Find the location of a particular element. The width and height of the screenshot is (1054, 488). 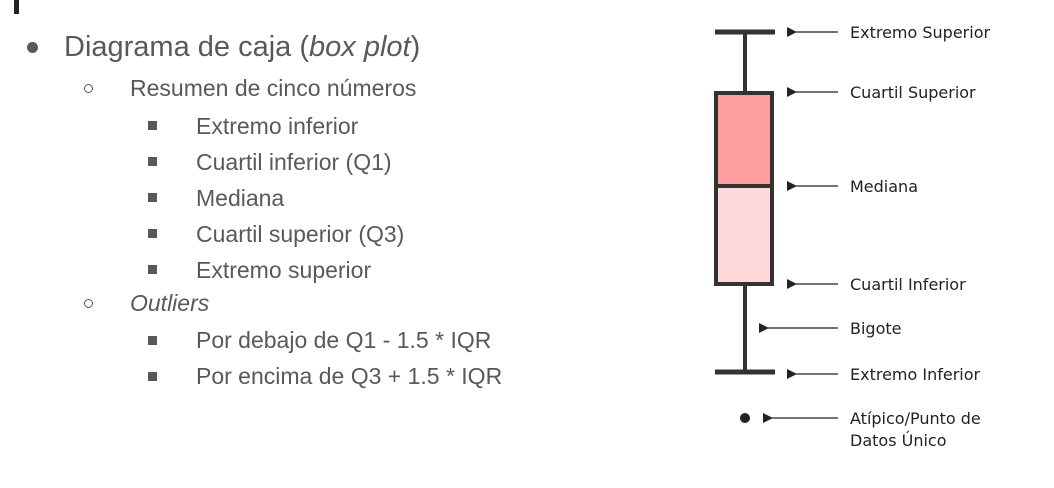

label-upper-extreme: Extremo Superior is located at coordinates (920, 32).